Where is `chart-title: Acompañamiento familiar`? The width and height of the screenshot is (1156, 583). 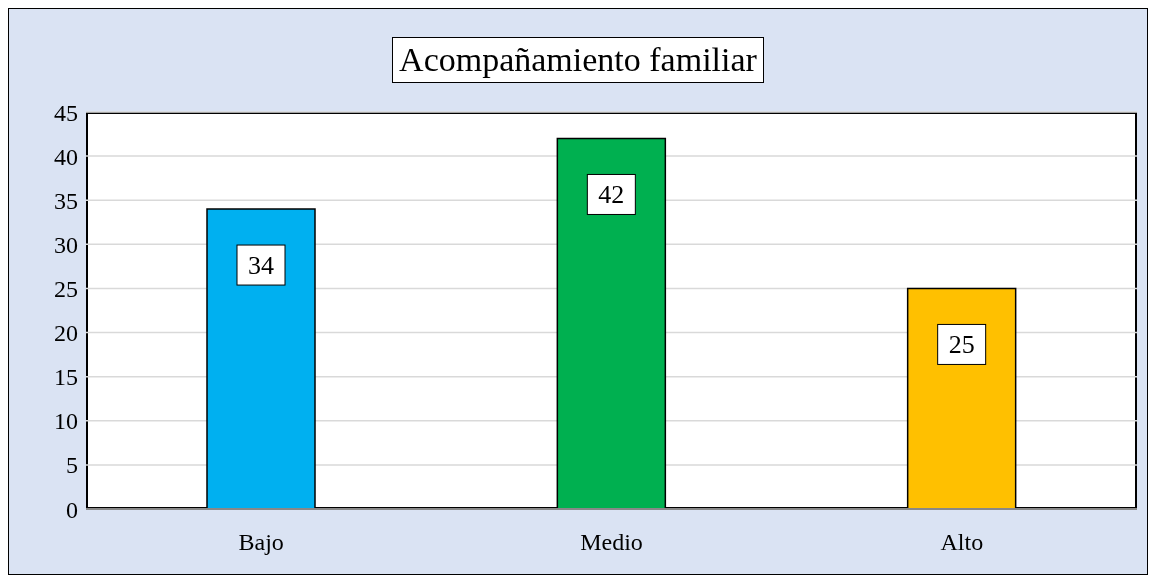
chart-title: Acompañamiento familiar is located at coordinates (578, 60).